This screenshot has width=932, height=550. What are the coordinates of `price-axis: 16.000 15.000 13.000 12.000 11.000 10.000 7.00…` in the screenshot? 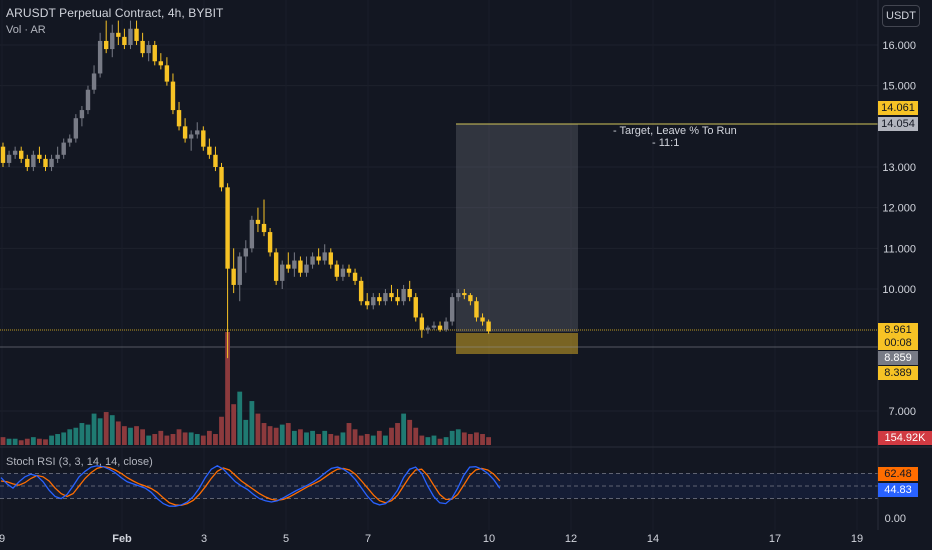 It's located at (899, 282).